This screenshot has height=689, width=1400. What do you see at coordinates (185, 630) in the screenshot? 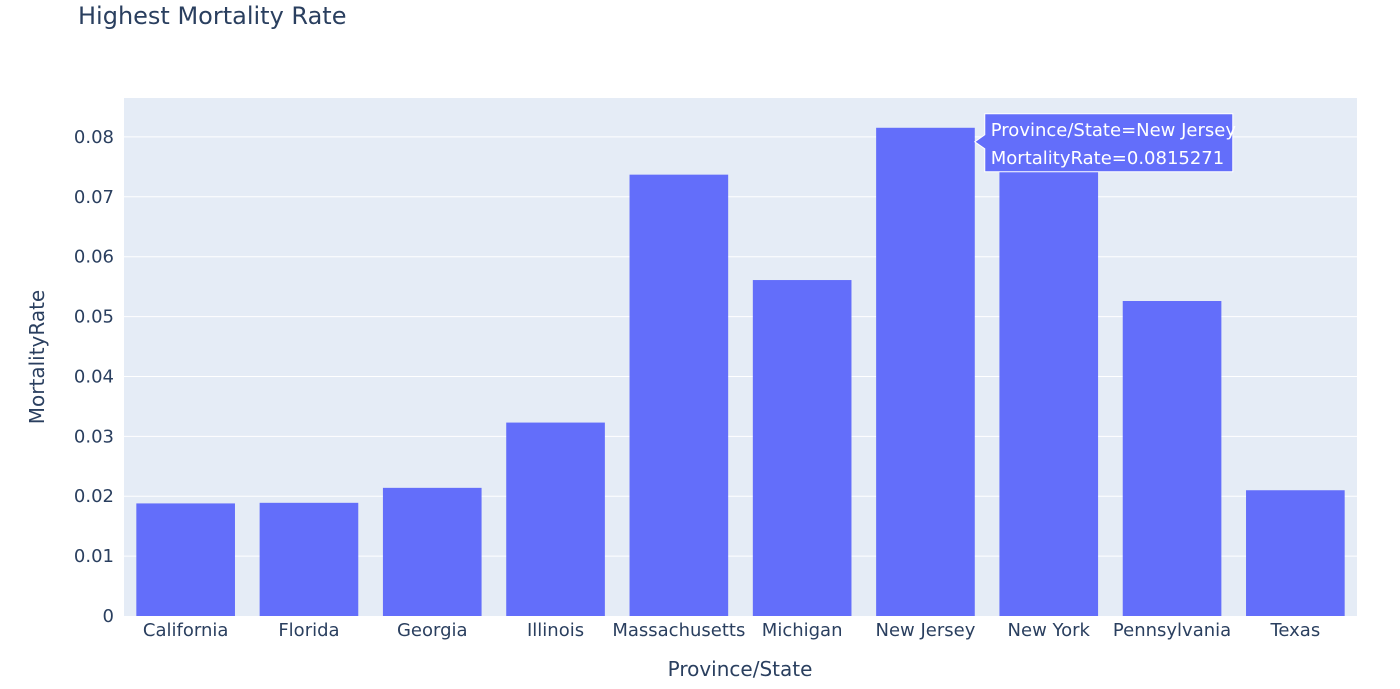
I see `x-tick-label: California` at bounding box center [185, 630].